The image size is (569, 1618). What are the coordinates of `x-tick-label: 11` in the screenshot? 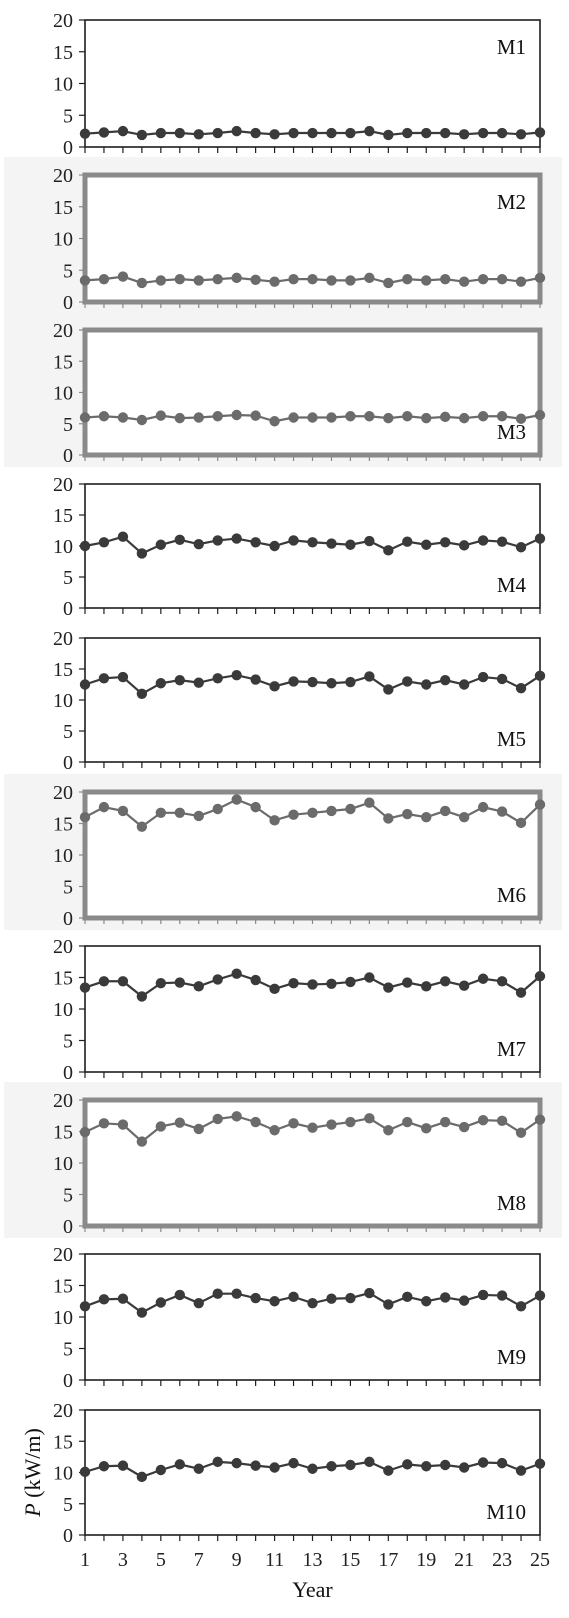 It's located at (274, 1560).